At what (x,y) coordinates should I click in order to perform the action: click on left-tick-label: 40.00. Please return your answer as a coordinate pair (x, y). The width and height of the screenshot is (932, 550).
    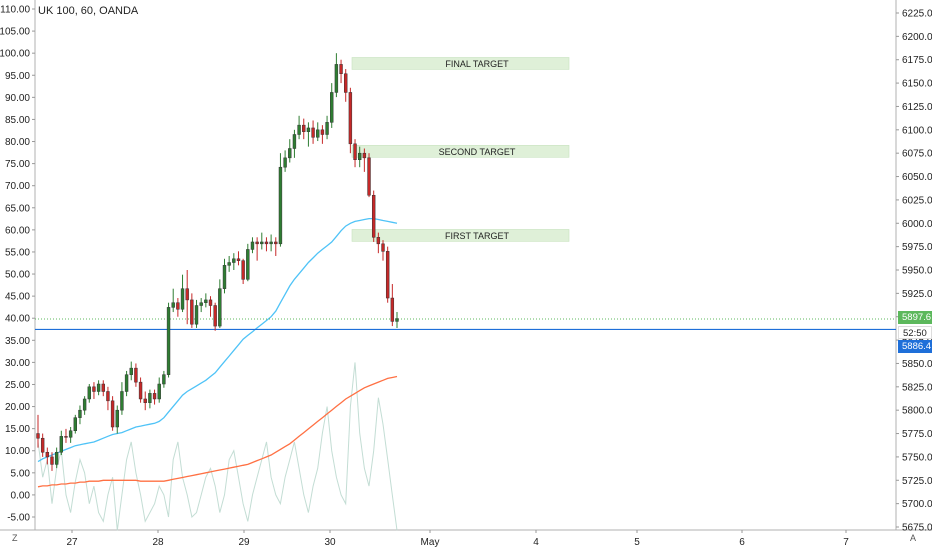
    Looking at the image, I should click on (17, 319).